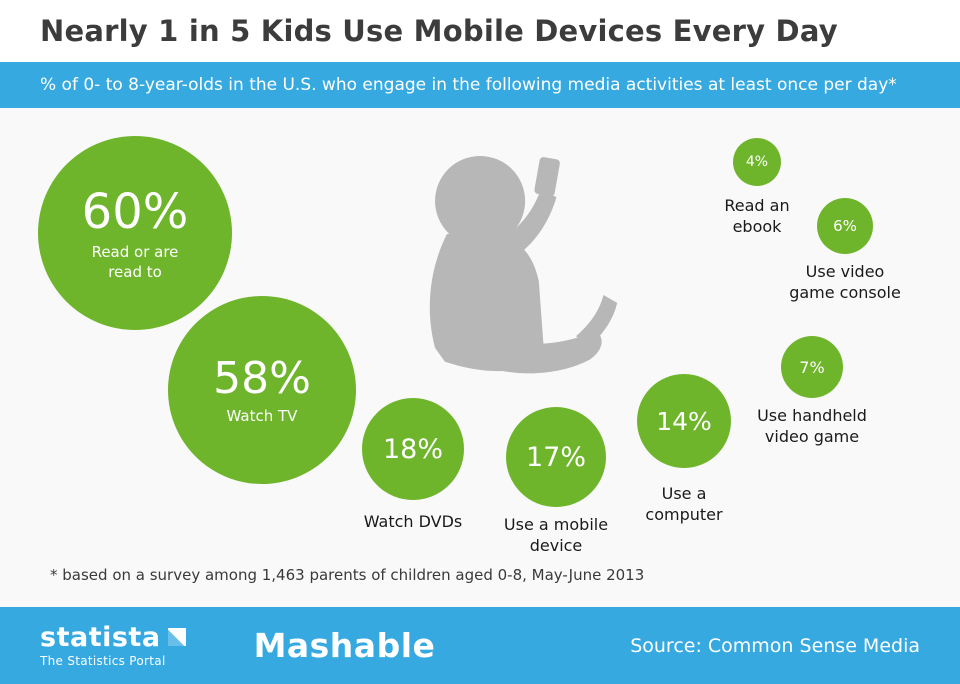 Image resolution: width=960 pixels, height=684 pixels. I want to click on label-read-an-ebook: Read an ebook, so click(757, 216).